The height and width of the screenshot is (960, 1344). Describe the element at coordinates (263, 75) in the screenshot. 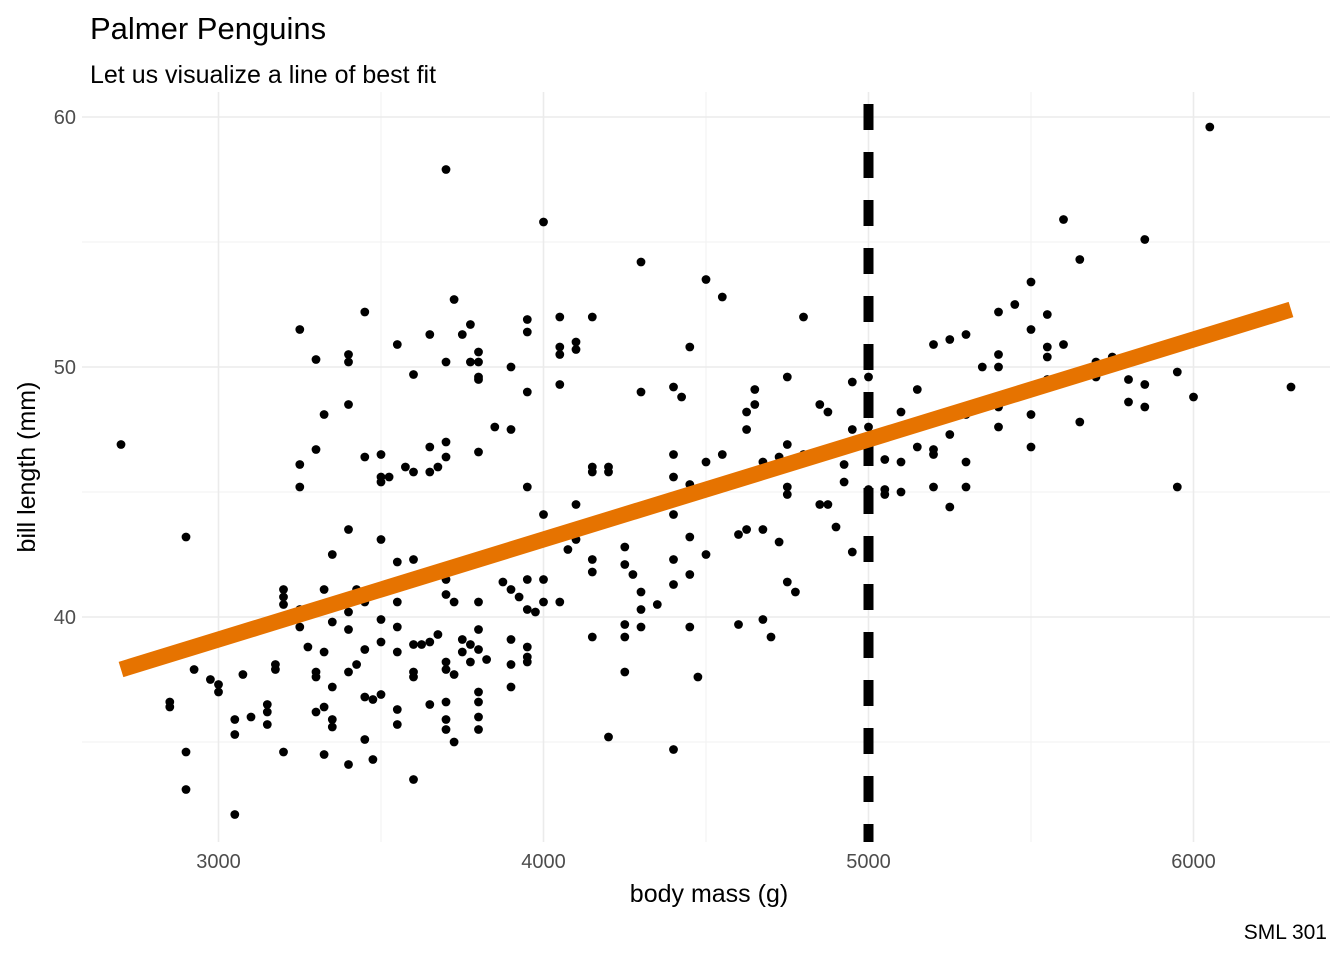

I see `chart-subtitle: Let us visualize a line of best fit` at that location.